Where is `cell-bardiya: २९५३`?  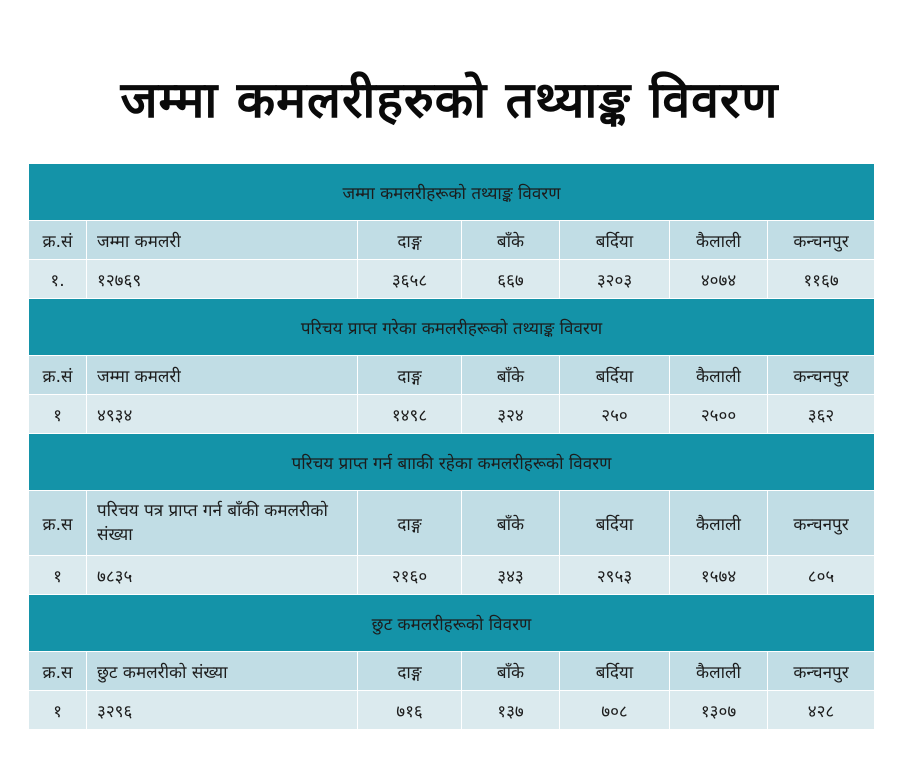 cell-bardiya: २९५३ is located at coordinates (614, 575).